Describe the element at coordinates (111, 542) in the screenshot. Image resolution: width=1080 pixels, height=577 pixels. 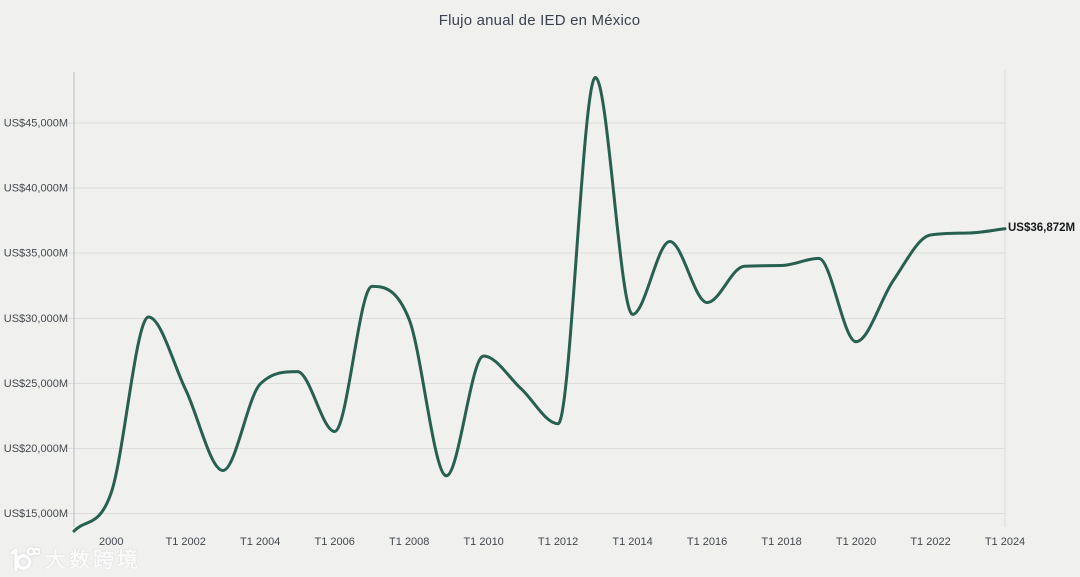
I see `x-axis-tick-label: 2000` at that location.